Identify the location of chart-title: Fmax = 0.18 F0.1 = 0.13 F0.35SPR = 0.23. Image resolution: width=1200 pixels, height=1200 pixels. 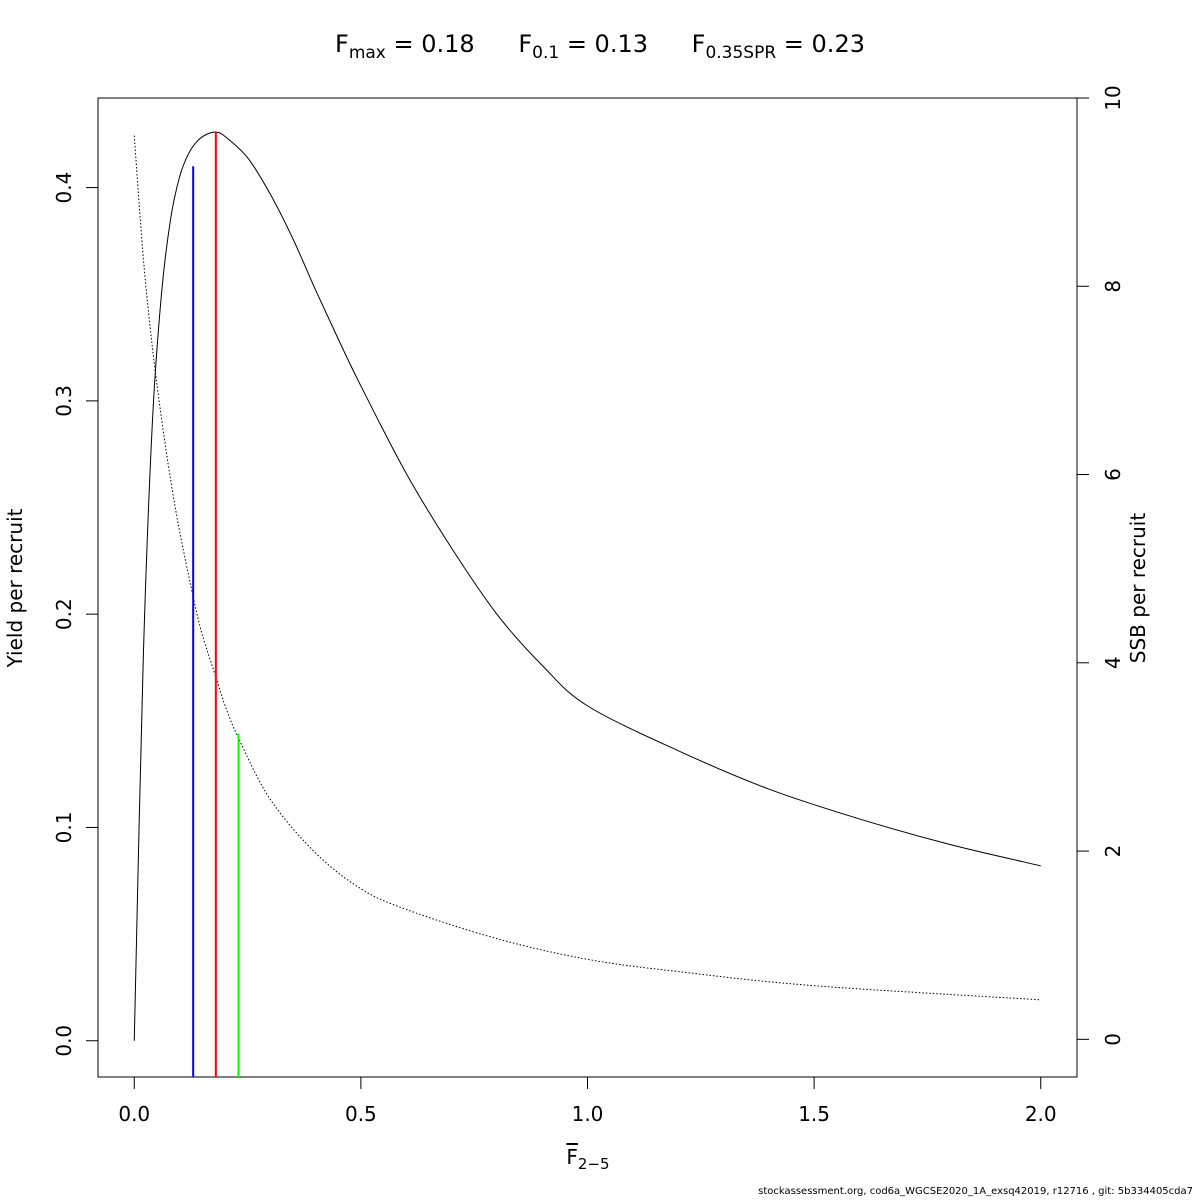
(600, 46).